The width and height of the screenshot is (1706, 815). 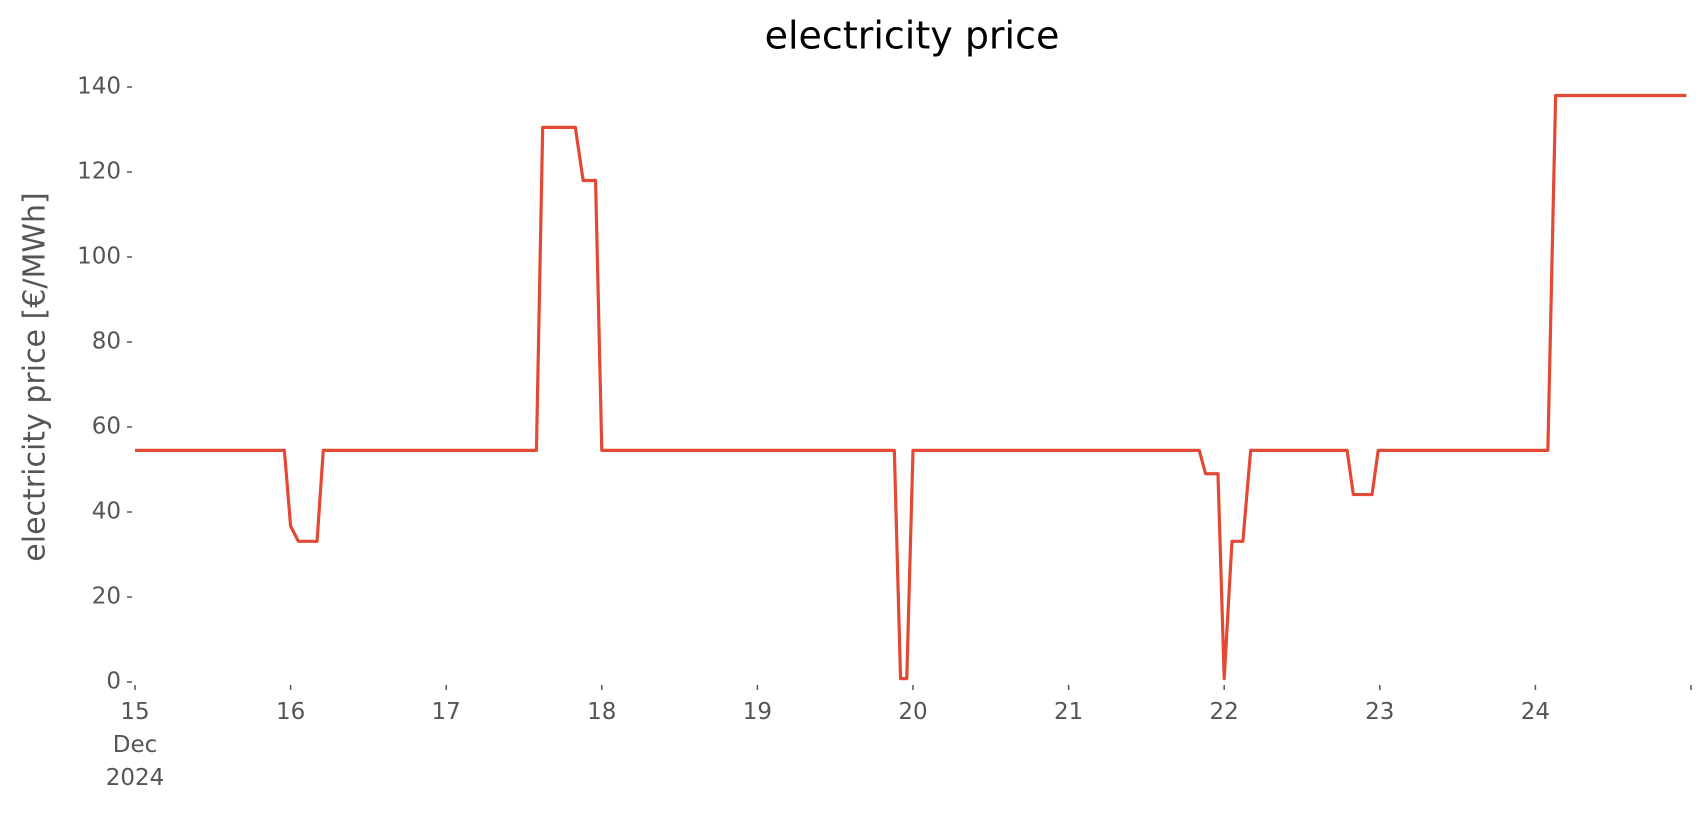 I want to click on x-tick-label: 19, so click(x=757, y=712).